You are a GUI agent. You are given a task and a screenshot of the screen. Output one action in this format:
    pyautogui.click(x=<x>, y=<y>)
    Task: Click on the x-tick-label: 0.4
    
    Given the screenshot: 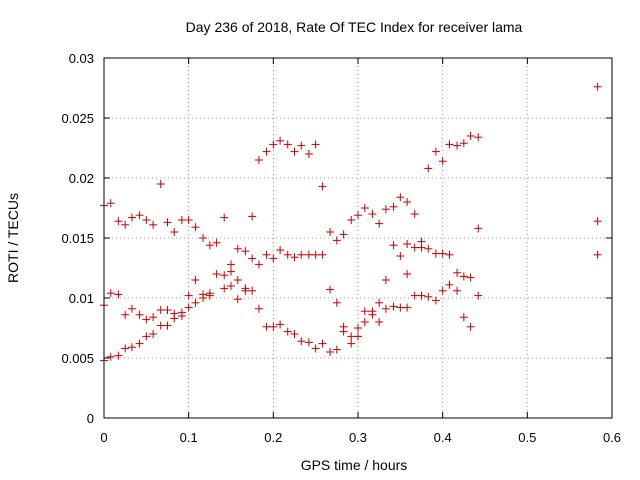 What is the action you would take?
    pyautogui.click(x=443, y=437)
    